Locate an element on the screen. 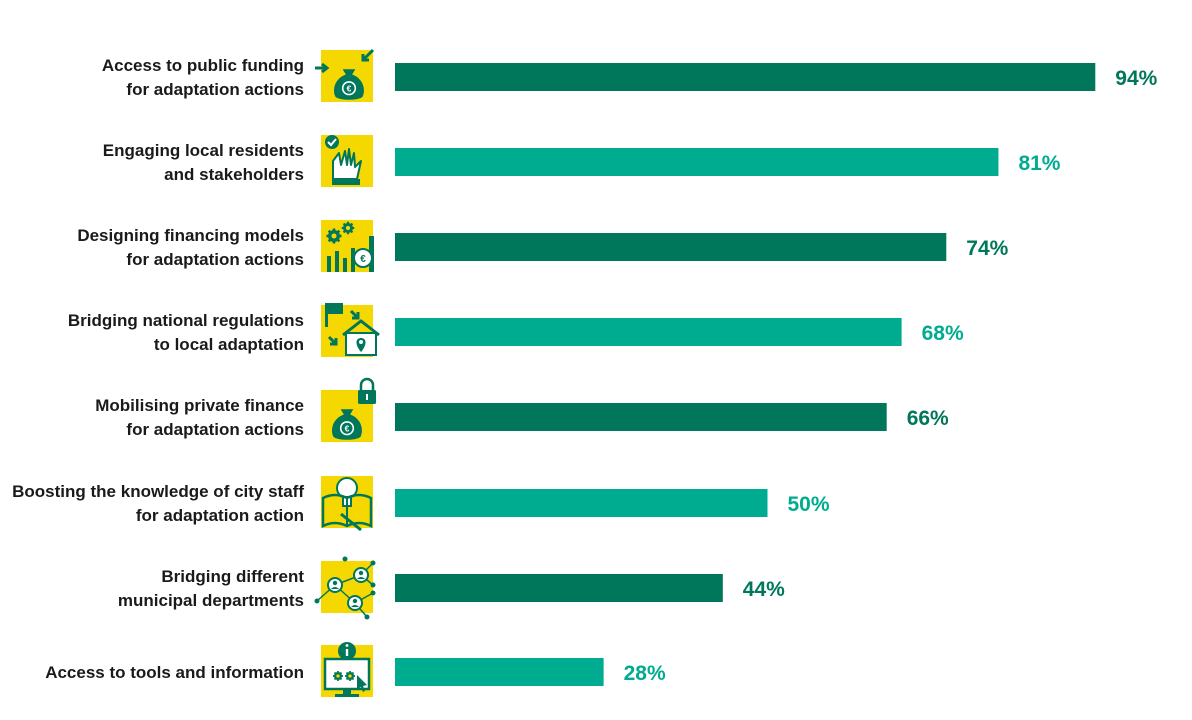 This screenshot has height=720, width=1192. gears-chart-euro-icon: € is located at coordinates (347, 246).